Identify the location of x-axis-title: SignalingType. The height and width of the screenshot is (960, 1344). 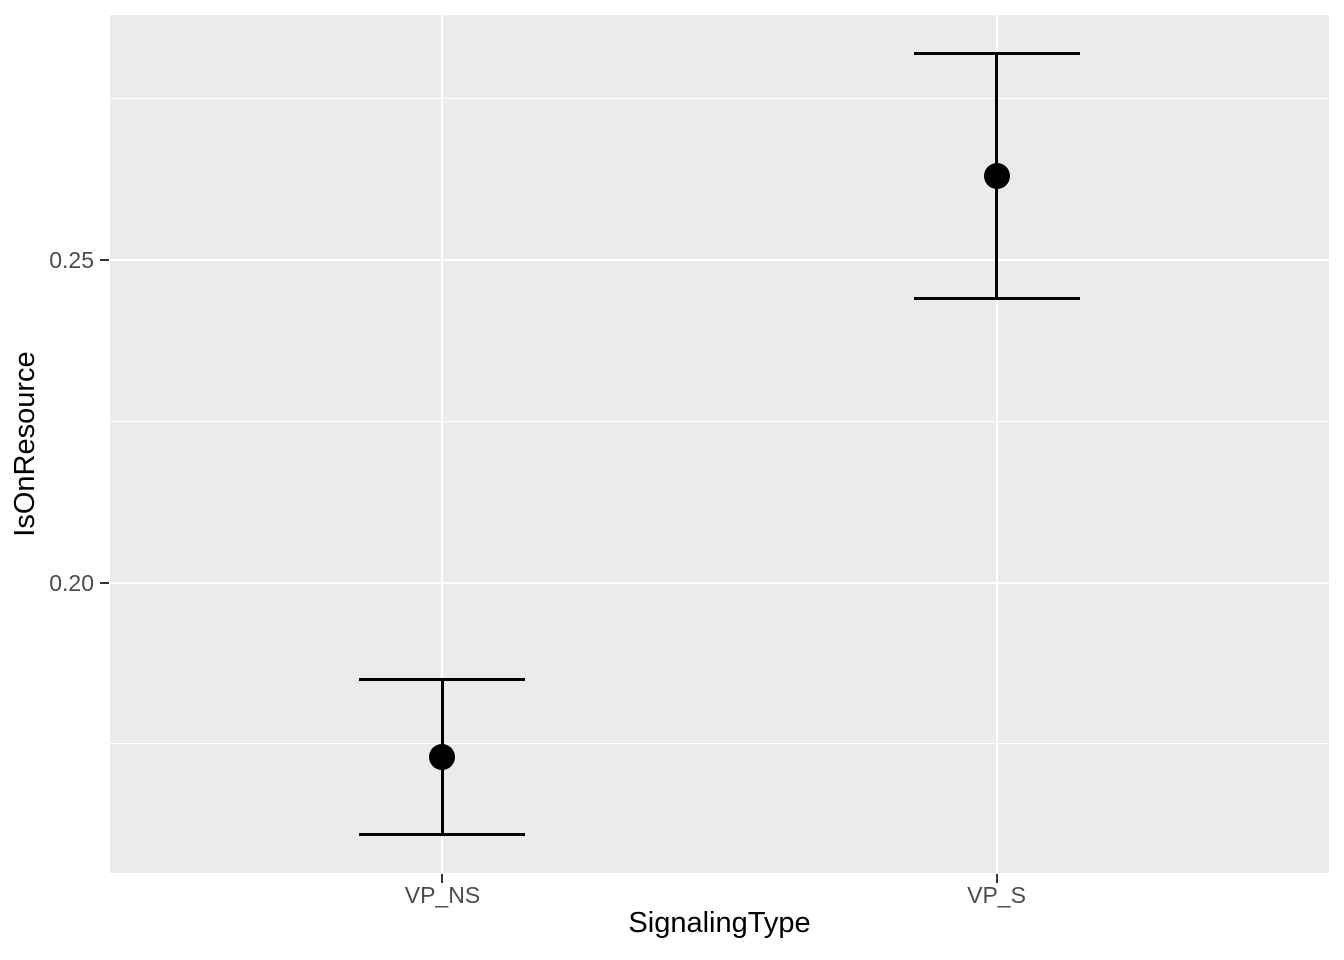
(719, 923).